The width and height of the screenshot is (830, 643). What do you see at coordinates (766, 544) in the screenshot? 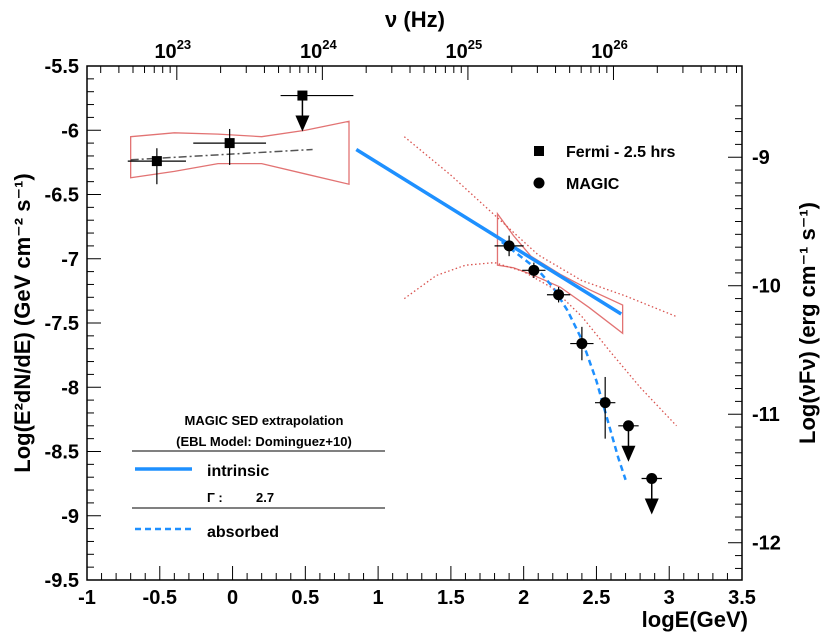
I see `right-tick-label: -12` at bounding box center [766, 544].